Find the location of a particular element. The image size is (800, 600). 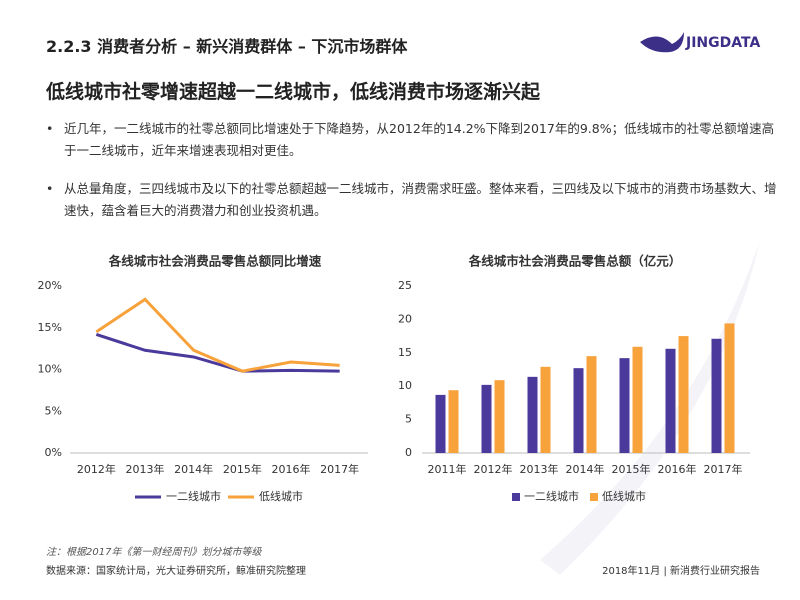

y-tick-label: 10% is located at coordinates (50, 369).